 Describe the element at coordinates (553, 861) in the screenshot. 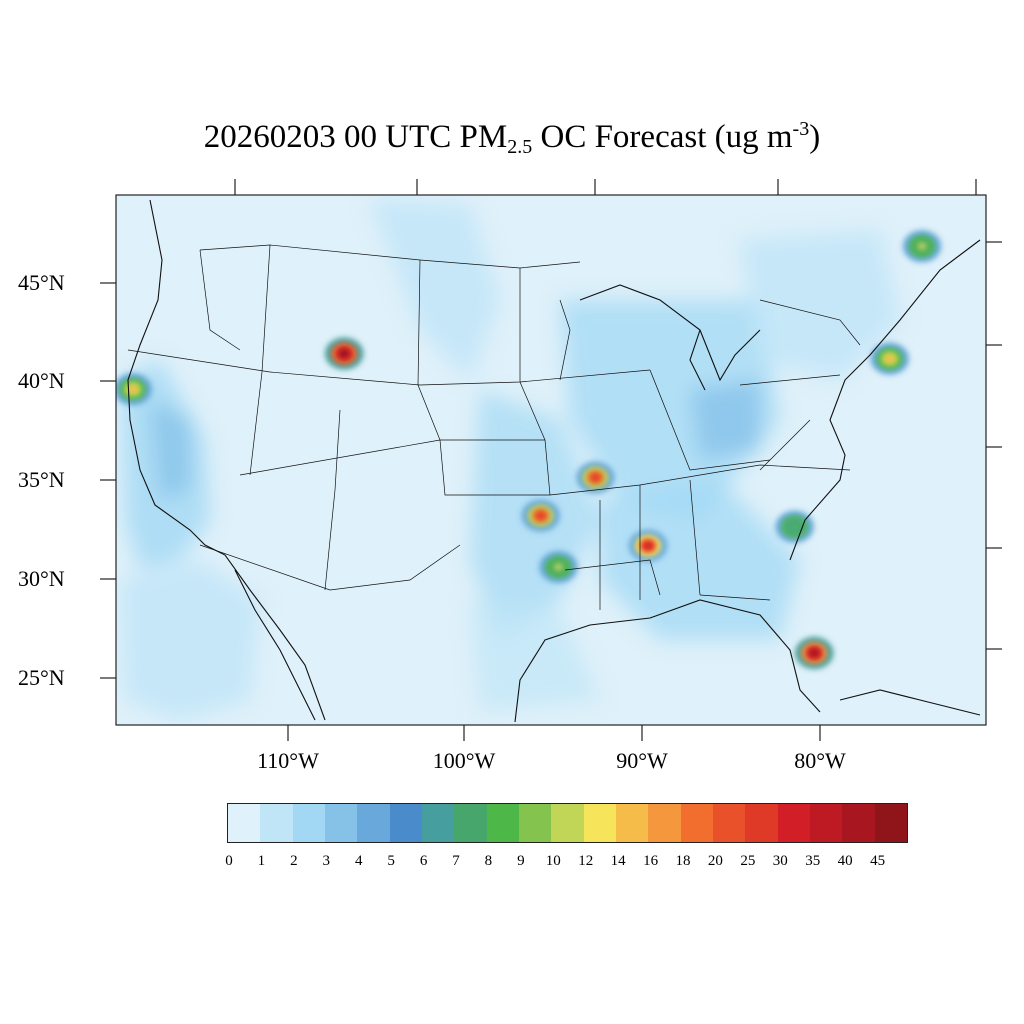

I see `colorbar-label-10: 10` at that location.